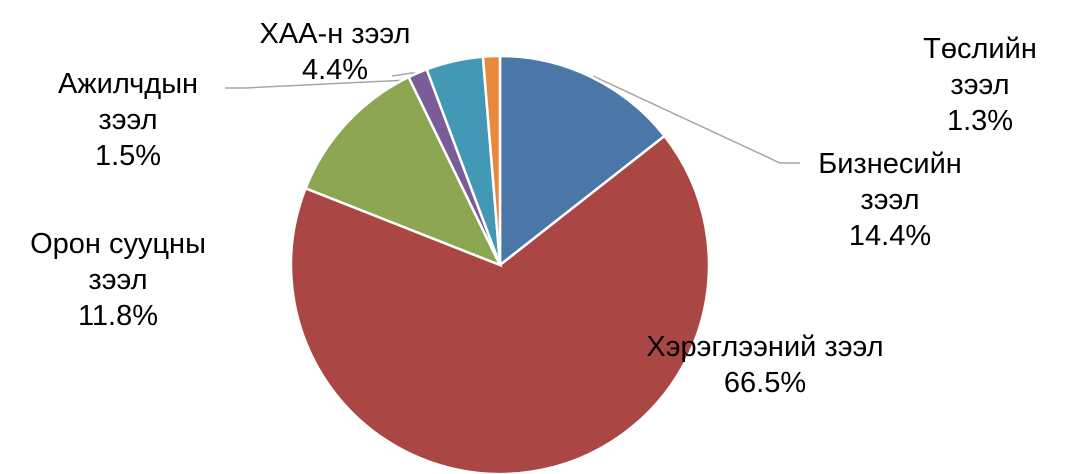 This screenshot has height=474, width=1070. I want to click on category-label: Хэрэглээний зээл, so click(765, 347).